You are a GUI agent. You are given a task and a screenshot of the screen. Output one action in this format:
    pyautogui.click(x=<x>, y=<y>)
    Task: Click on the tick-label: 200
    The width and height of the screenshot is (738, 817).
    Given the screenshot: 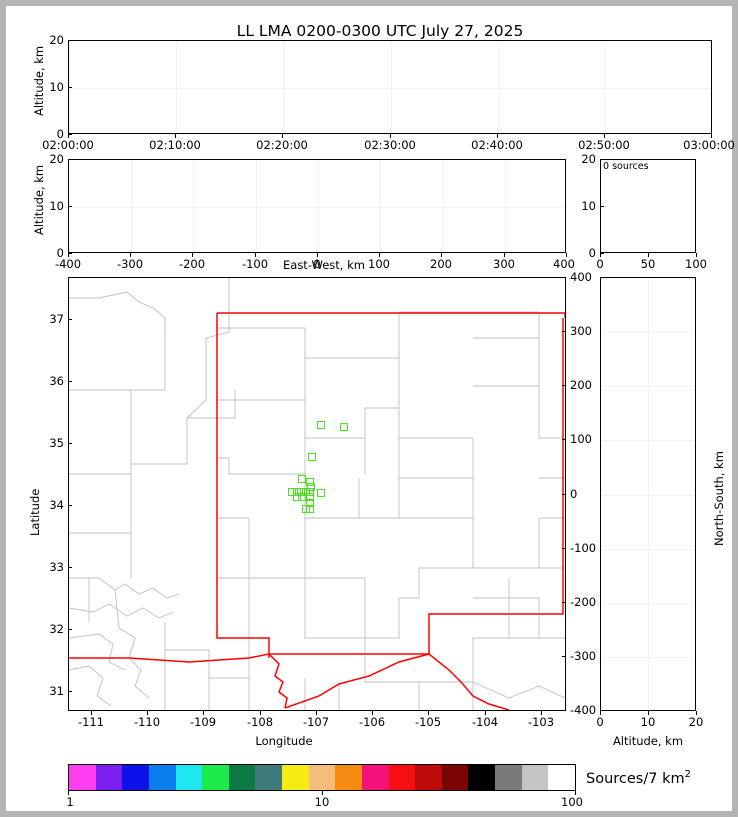 What is the action you would take?
    pyautogui.click(x=581, y=385)
    